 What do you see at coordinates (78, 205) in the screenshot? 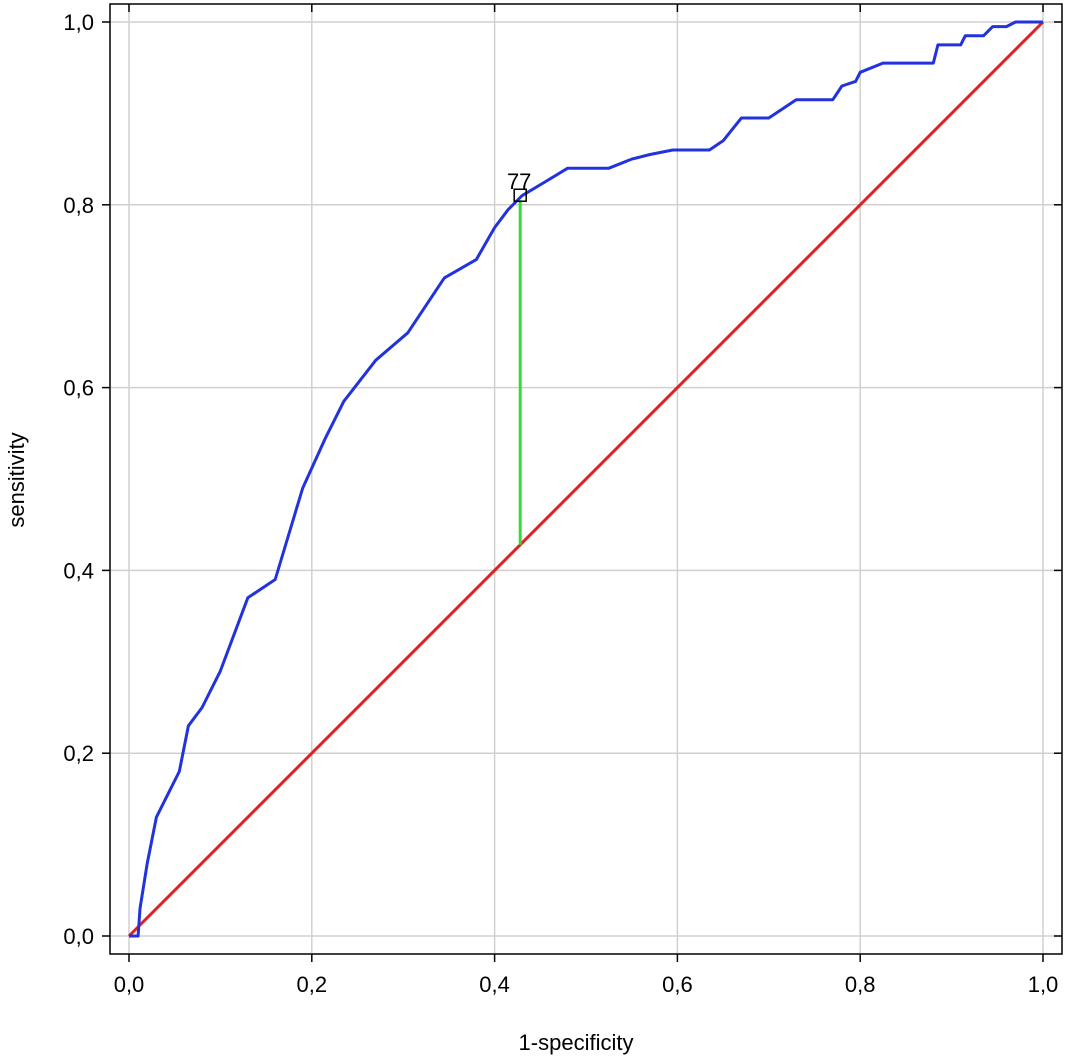
I see `y-tick-label: 0,8` at bounding box center [78, 205].